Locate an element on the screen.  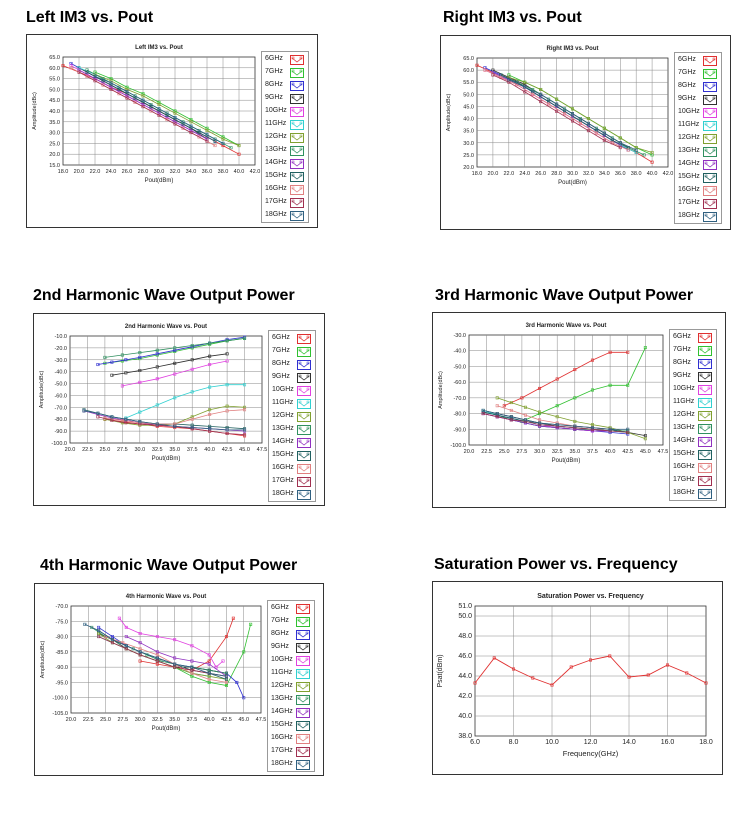
y-tick-label: -80.0 is located at coordinates (459, 415).